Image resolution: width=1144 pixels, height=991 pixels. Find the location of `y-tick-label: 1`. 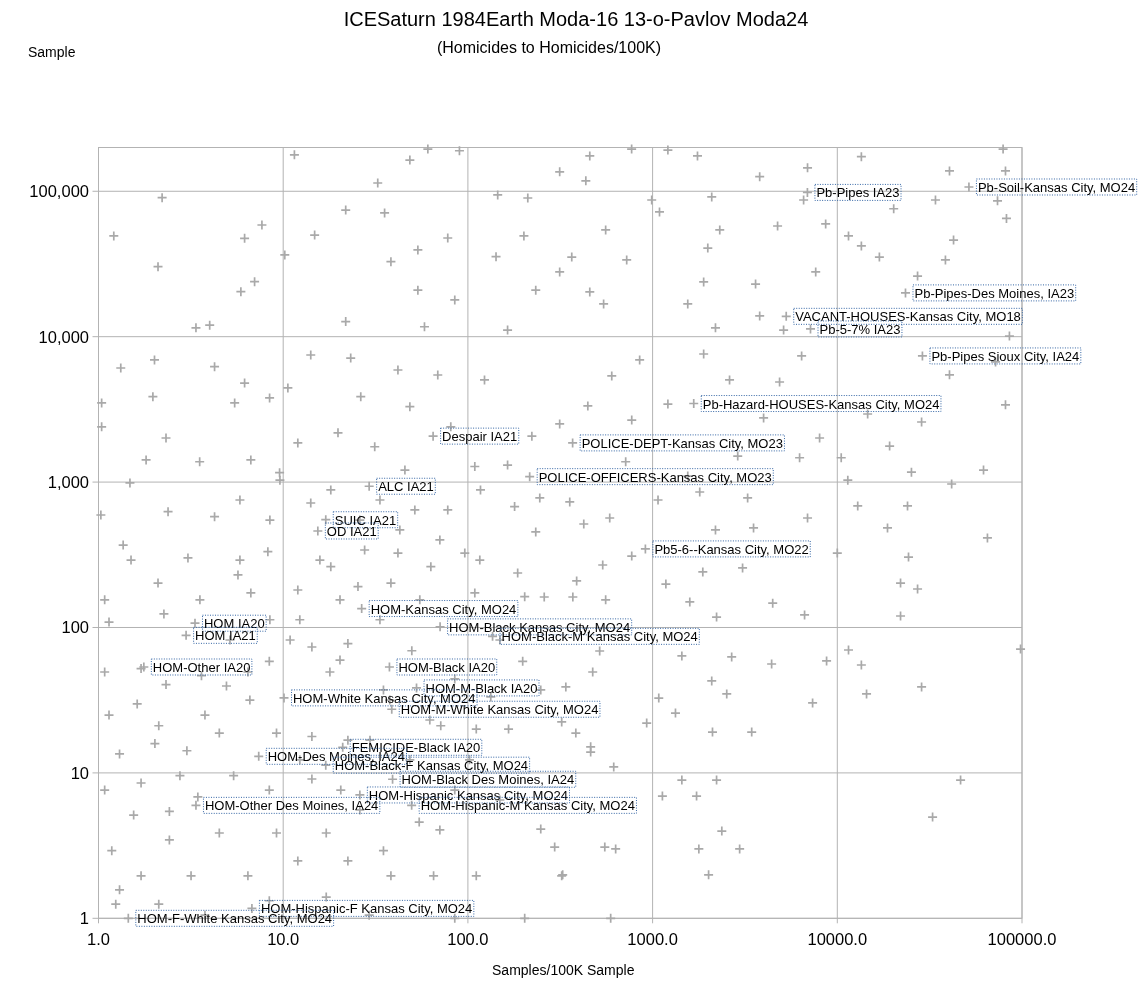

y-tick-label: 1 is located at coordinates (84, 918).